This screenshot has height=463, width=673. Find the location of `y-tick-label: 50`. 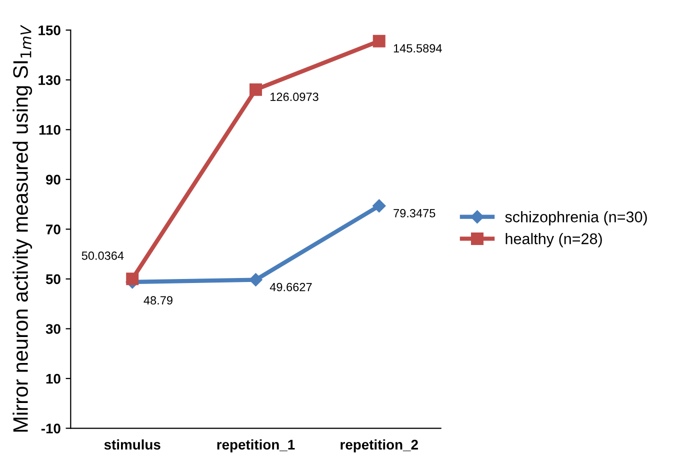

y-tick-label: 50 is located at coordinates (53, 279).